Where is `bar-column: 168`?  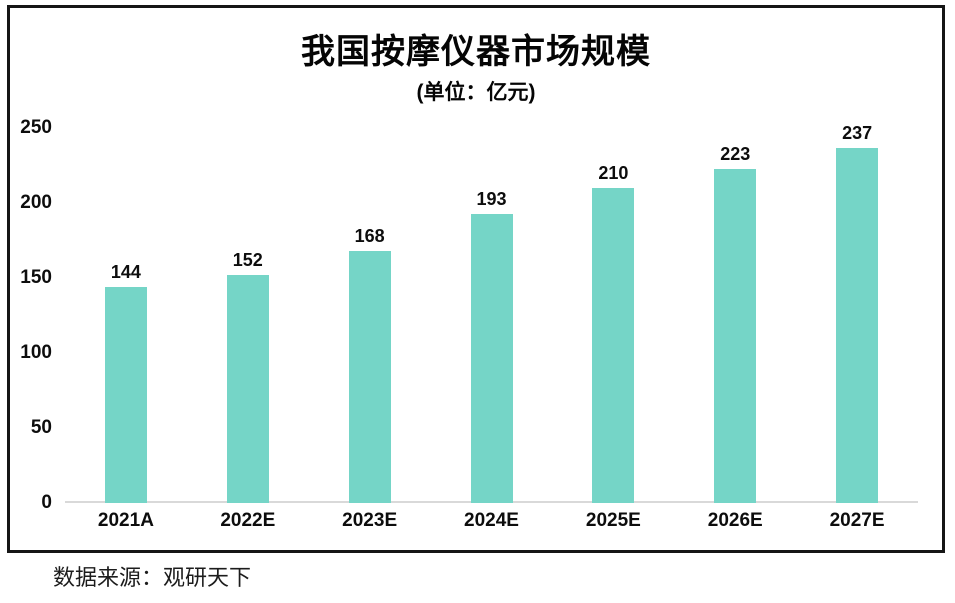
bar-column: 168 is located at coordinates (370, 364).